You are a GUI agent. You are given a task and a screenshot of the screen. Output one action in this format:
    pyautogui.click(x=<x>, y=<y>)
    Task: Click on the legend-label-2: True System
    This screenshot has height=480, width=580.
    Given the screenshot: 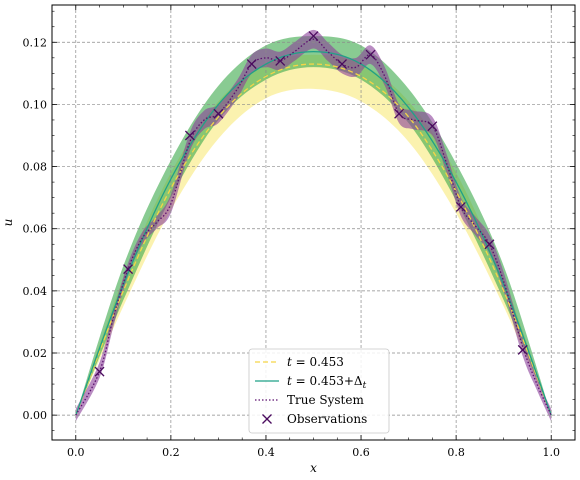 What is the action you would take?
    pyautogui.click(x=325, y=400)
    